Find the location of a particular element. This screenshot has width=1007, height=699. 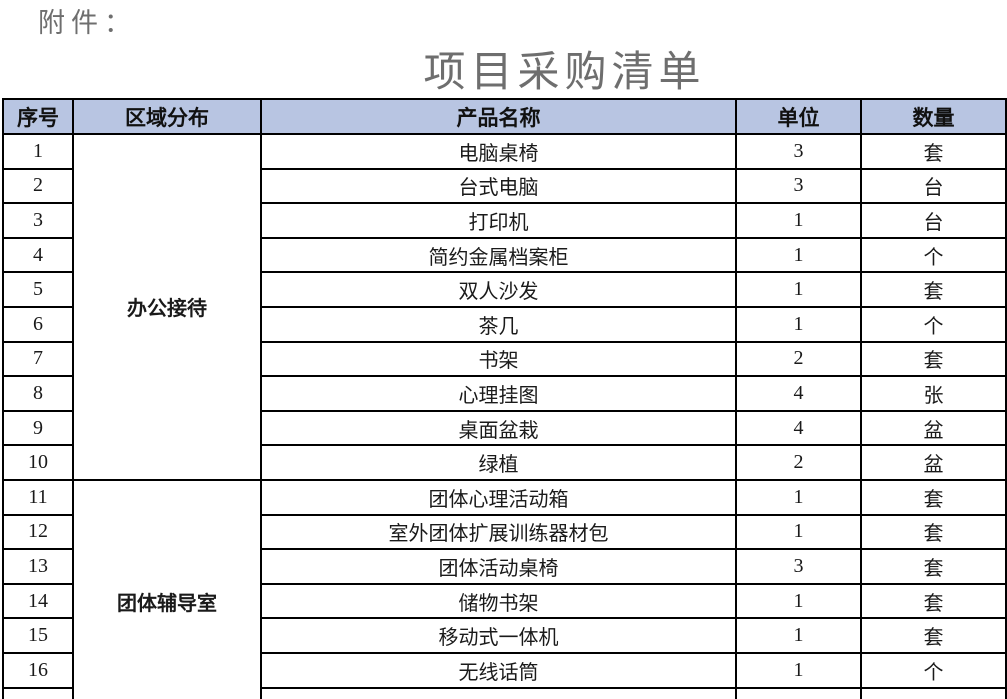

cell-product: 储物书架 is located at coordinates (498, 601).